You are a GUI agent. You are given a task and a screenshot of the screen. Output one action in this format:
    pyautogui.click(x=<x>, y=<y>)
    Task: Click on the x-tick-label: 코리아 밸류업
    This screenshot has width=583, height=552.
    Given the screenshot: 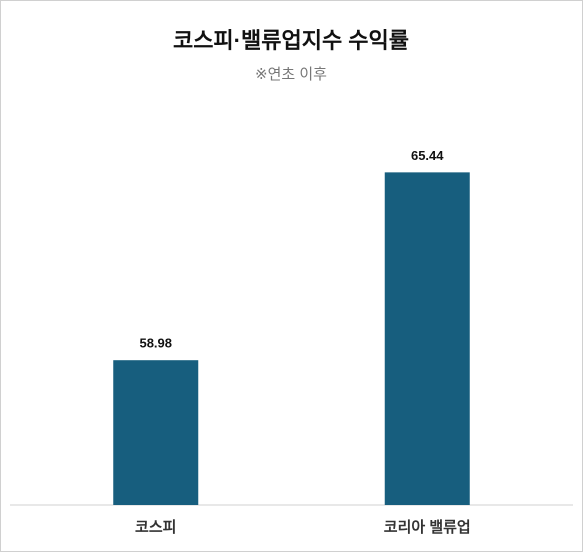 What is the action you would take?
    pyautogui.click(x=427, y=527)
    